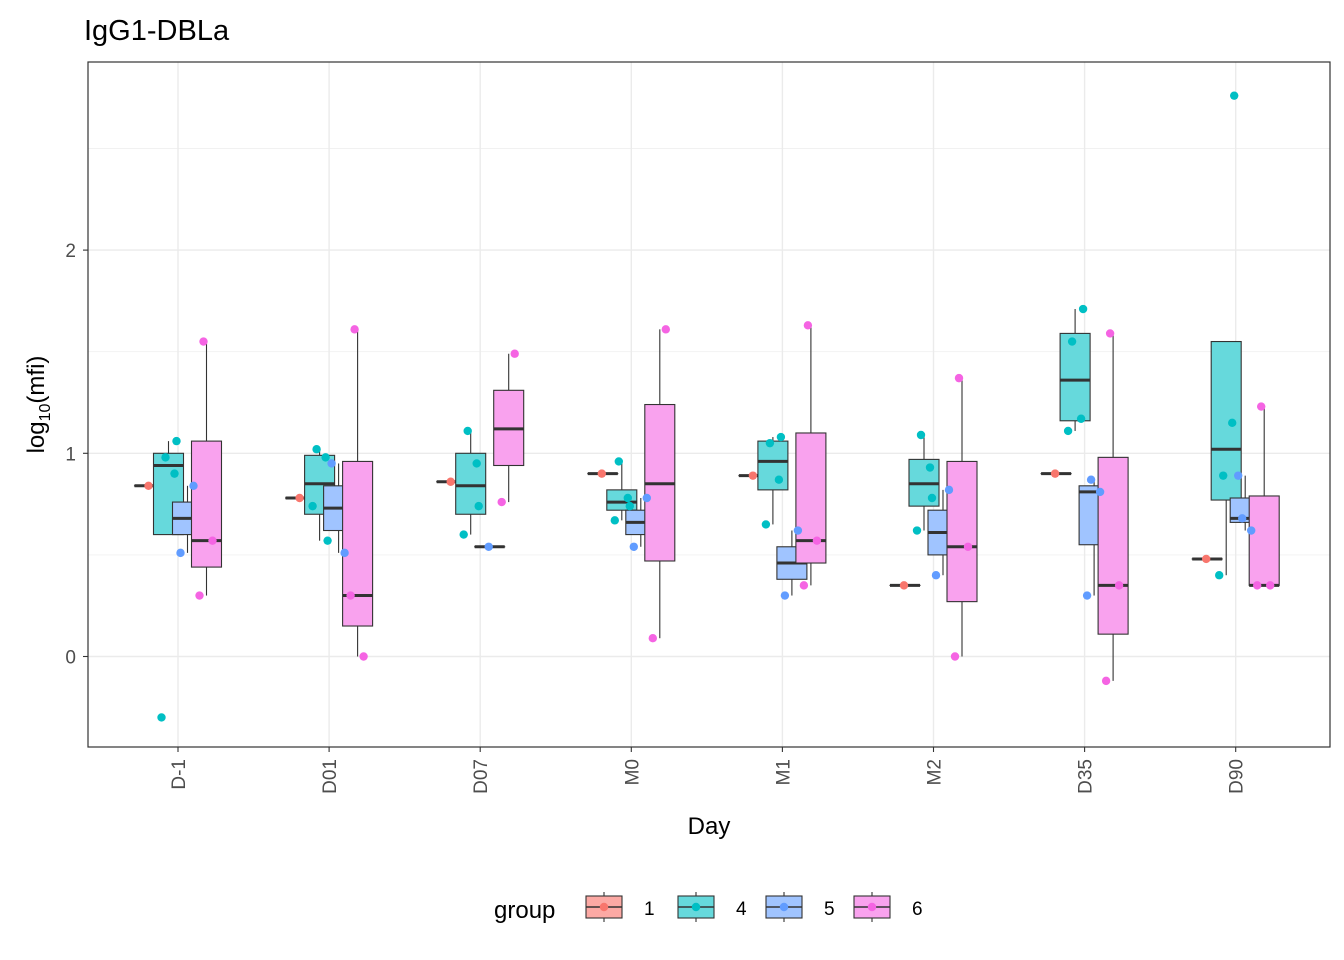 This screenshot has height=960, width=1344. I want to click on y-axis-label-rest: (mfi), so click(36, 380).